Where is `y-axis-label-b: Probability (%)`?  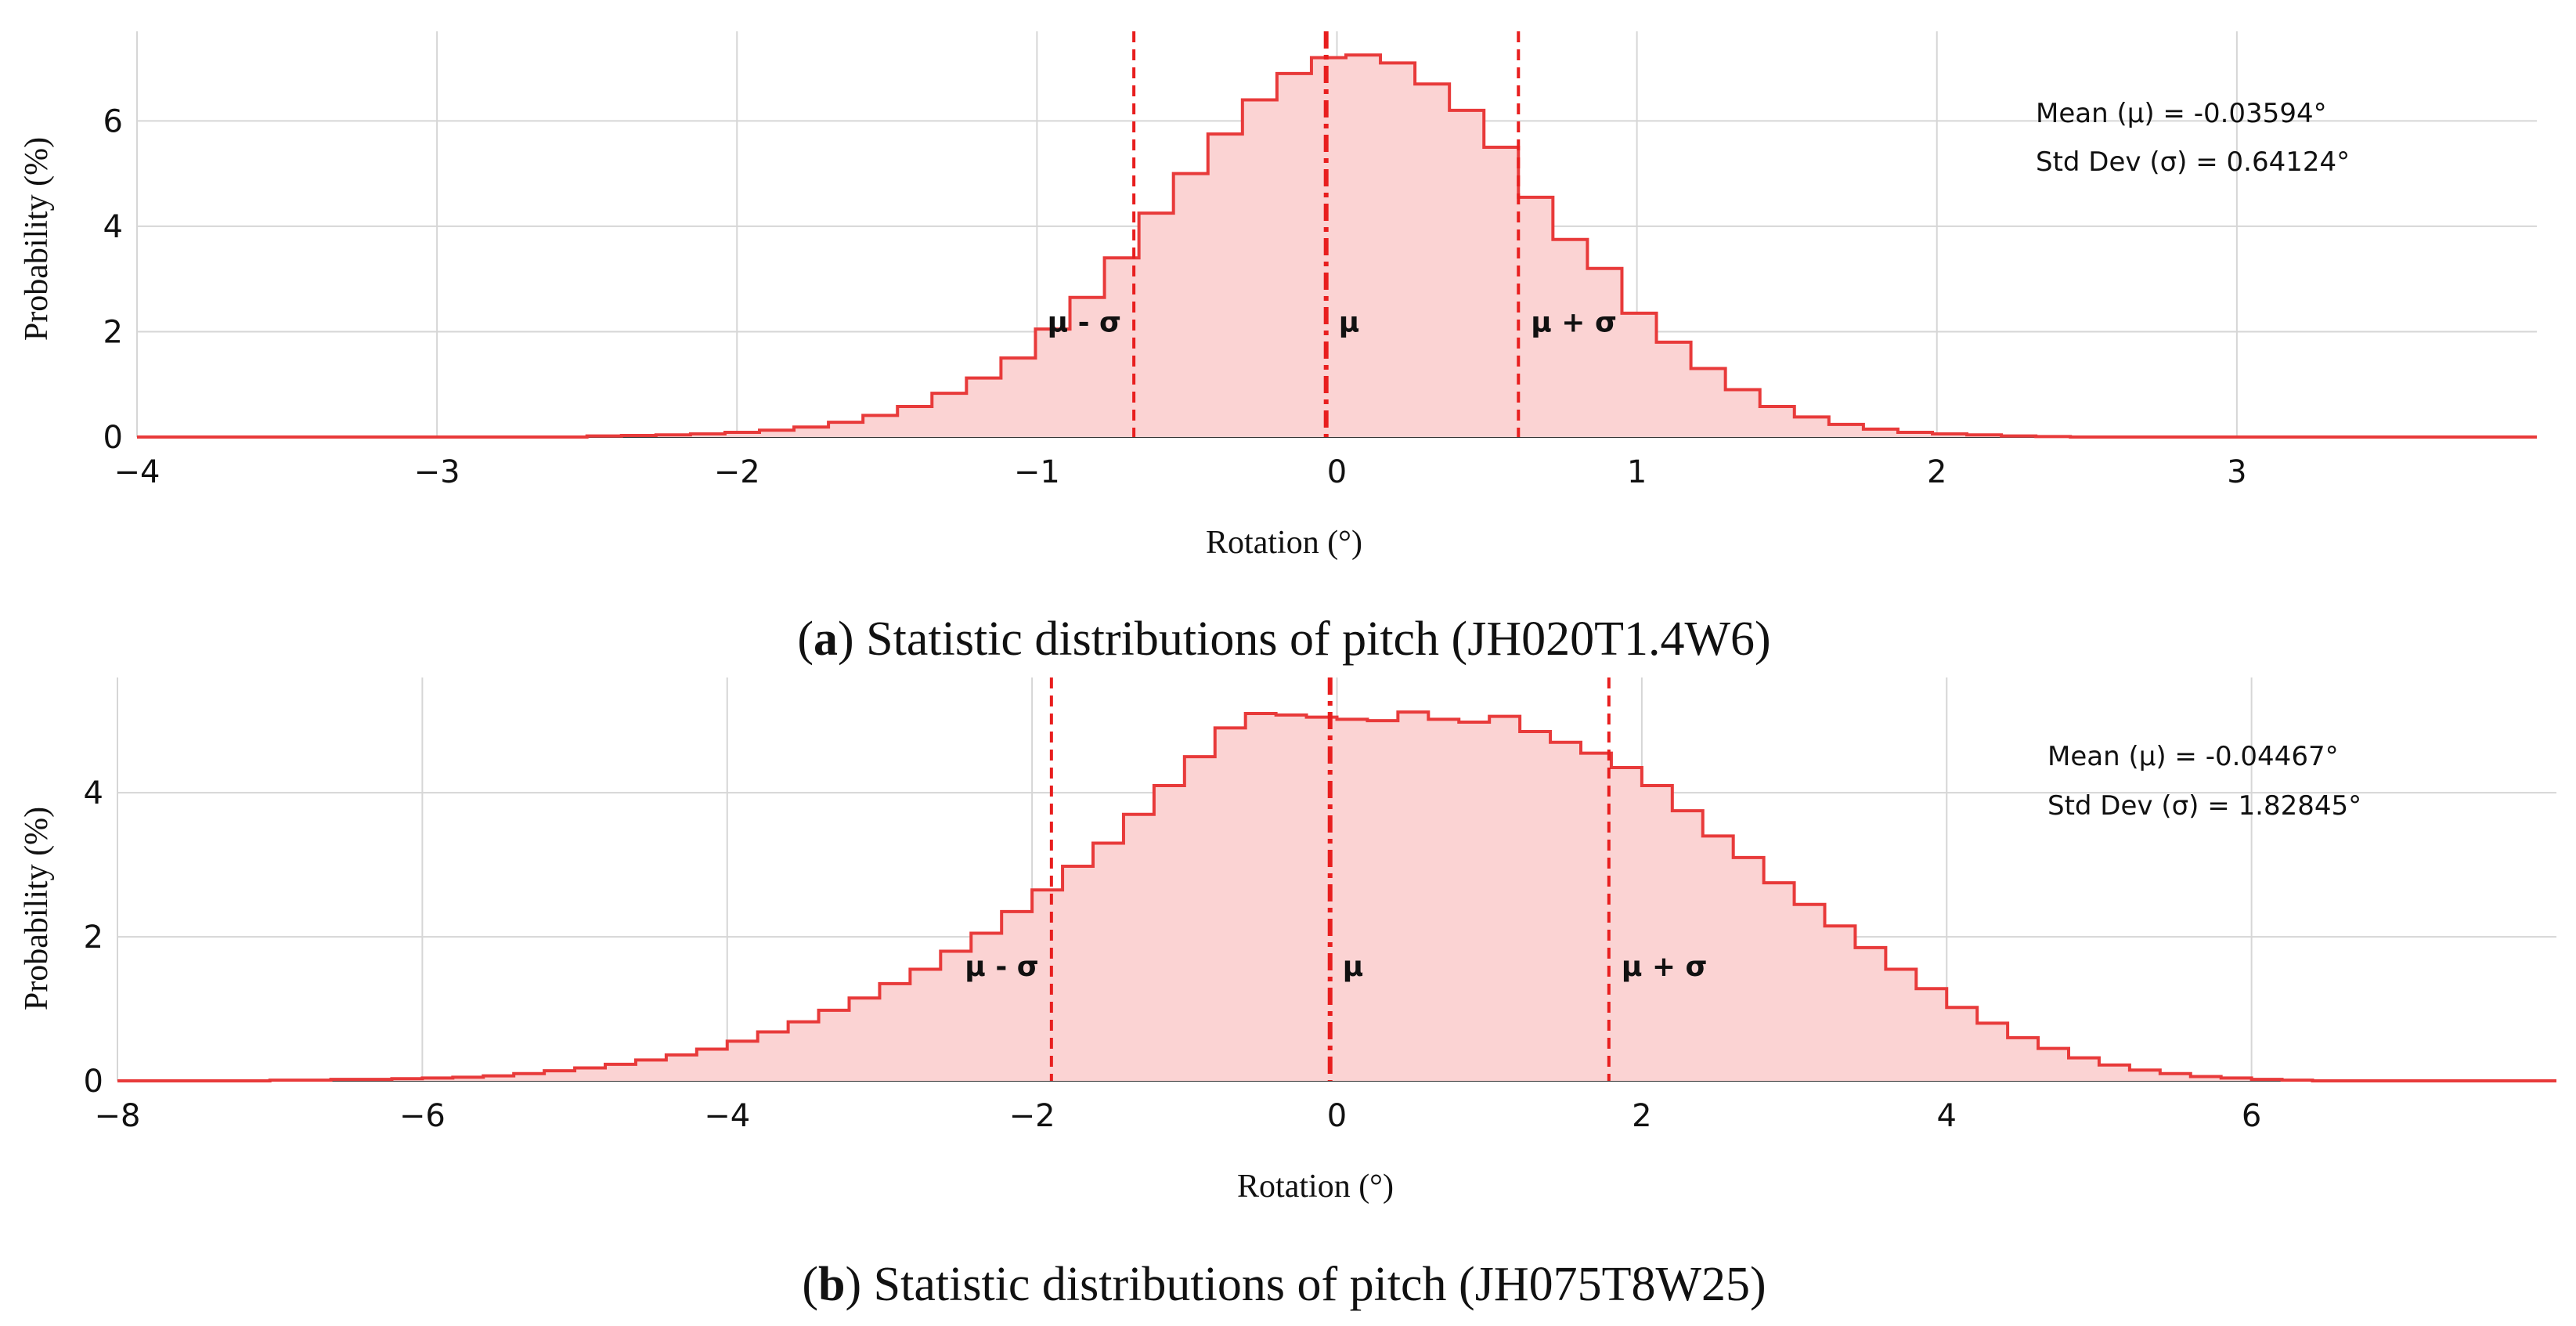 y-axis-label-b: Probability (%) is located at coordinates (37, 908).